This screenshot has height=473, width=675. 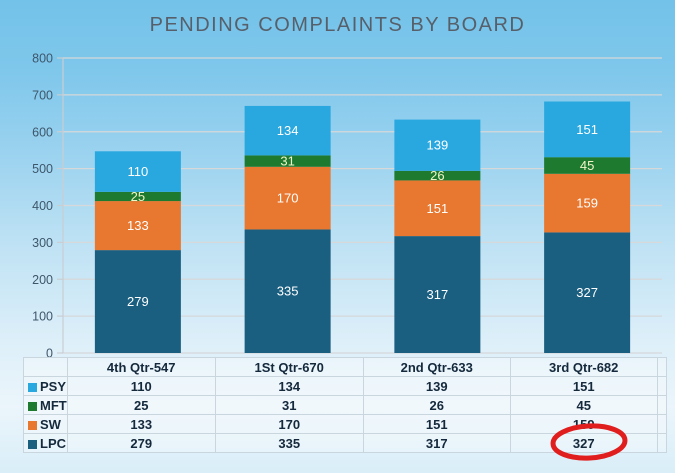 What do you see at coordinates (42, 280) in the screenshot?
I see `y-tick-label: 200` at bounding box center [42, 280].